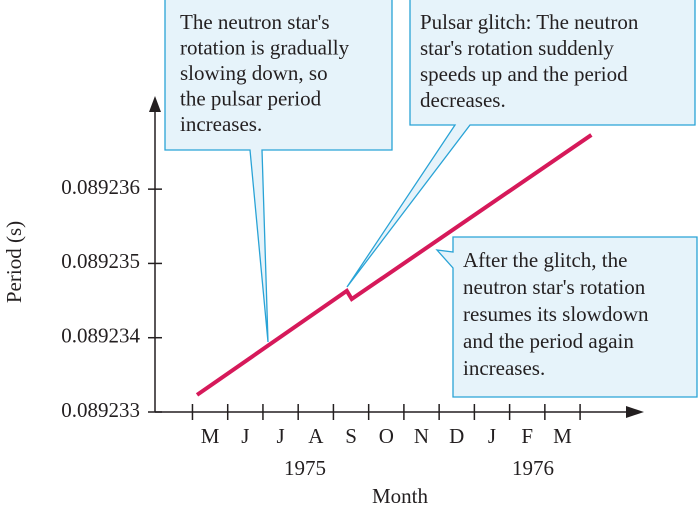 The image size is (700, 514). What do you see at coordinates (529, 22) in the screenshot?
I see `callout-text: Pulsar glitch: The neutron` at bounding box center [529, 22].